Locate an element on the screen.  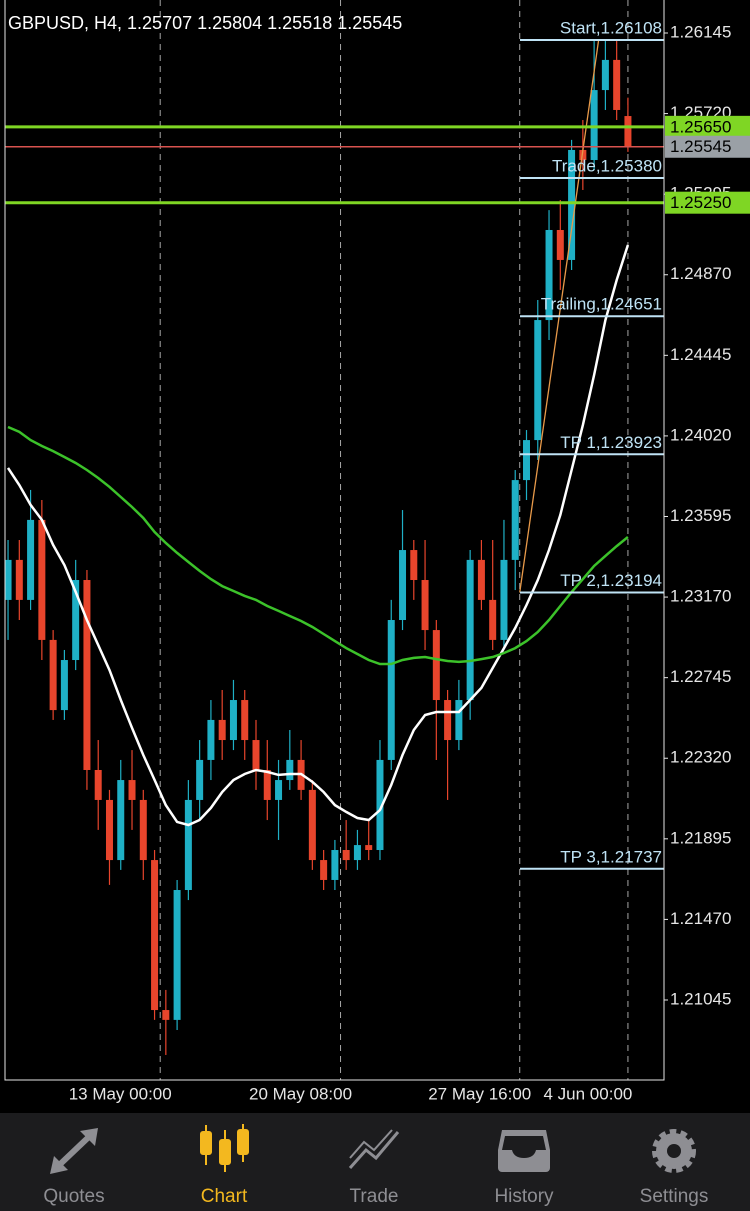
settings-icon is located at coordinates (674, 1151).